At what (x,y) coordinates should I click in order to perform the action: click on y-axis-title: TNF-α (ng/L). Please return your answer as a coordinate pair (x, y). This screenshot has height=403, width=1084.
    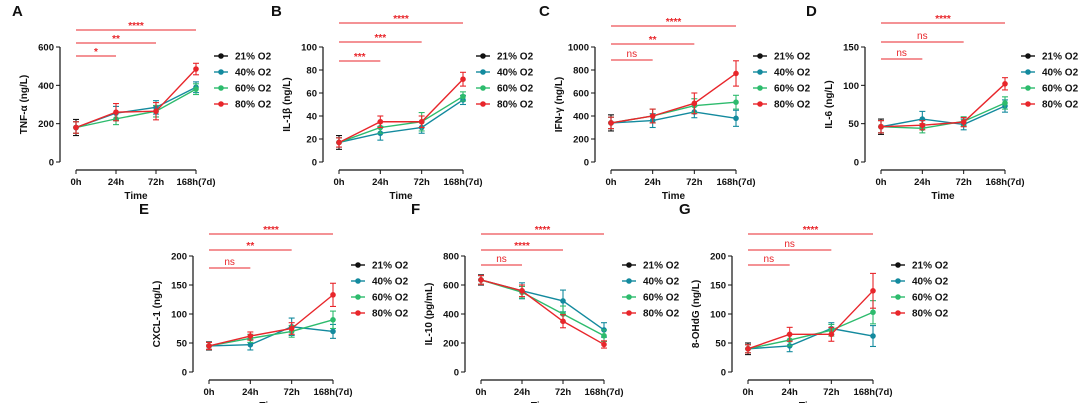
    Looking at the image, I should click on (24, 104).